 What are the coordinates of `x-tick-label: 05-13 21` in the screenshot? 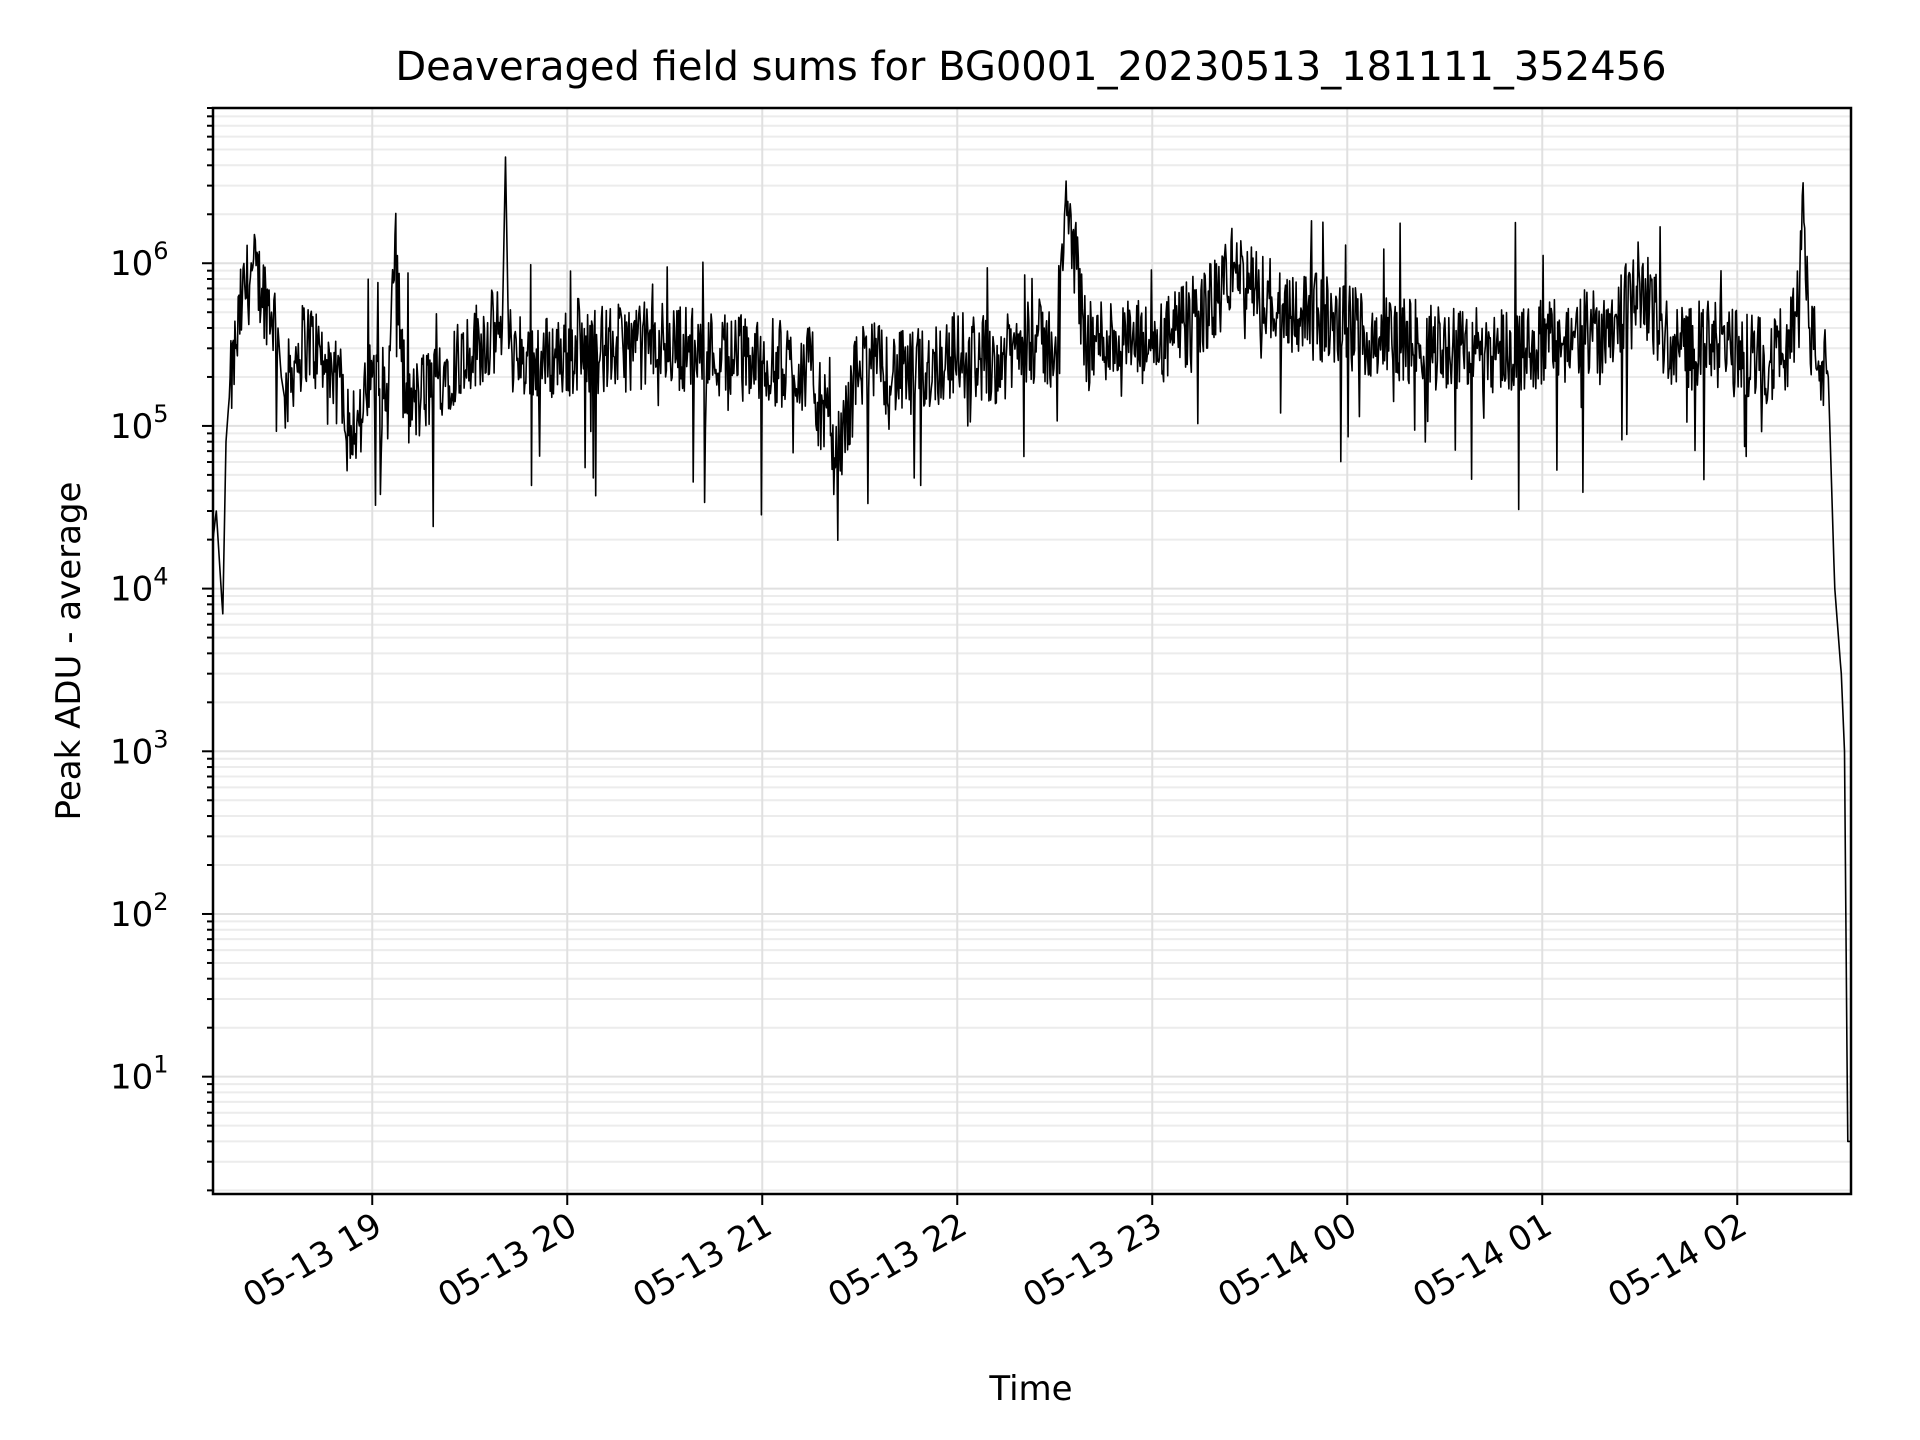 It's located at (702, 1260).